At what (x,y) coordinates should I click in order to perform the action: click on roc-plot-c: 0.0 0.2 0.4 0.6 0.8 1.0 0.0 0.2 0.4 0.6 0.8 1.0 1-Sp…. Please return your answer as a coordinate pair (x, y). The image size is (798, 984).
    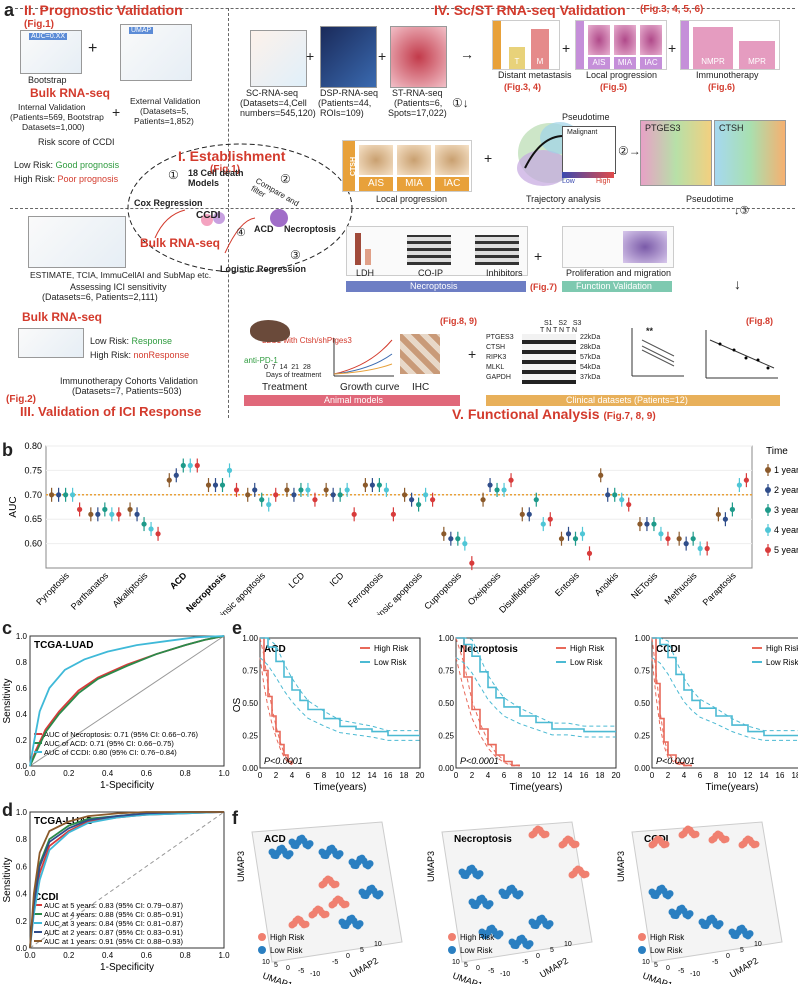
    Looking at the image, I should click on (116, 711).